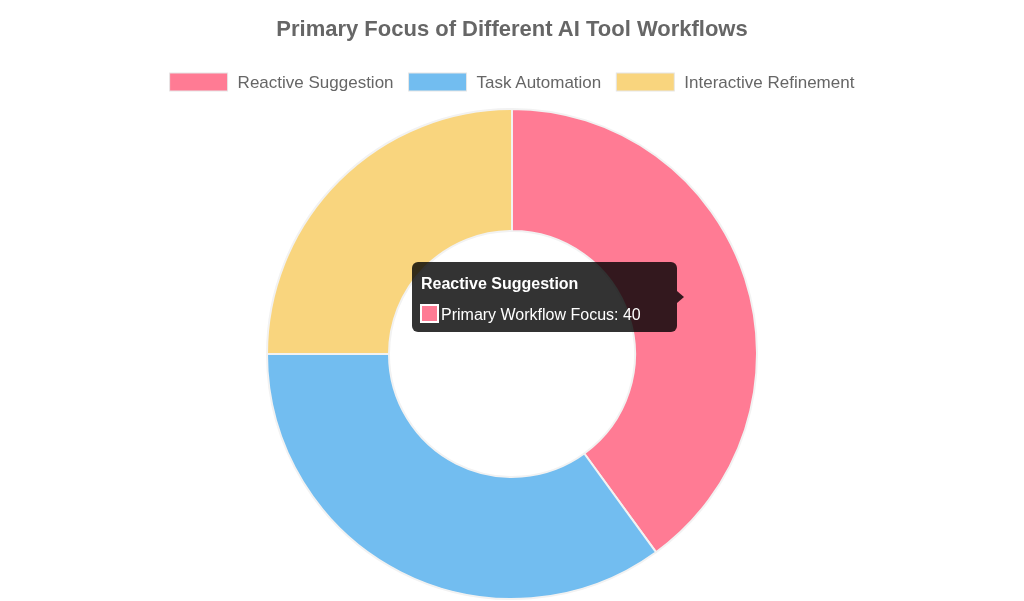 The height and width of the screenshot is (601, 1024). I want to click on chart-title: Primary Focus of Different AI Tool Workflows, so click(512, 28).